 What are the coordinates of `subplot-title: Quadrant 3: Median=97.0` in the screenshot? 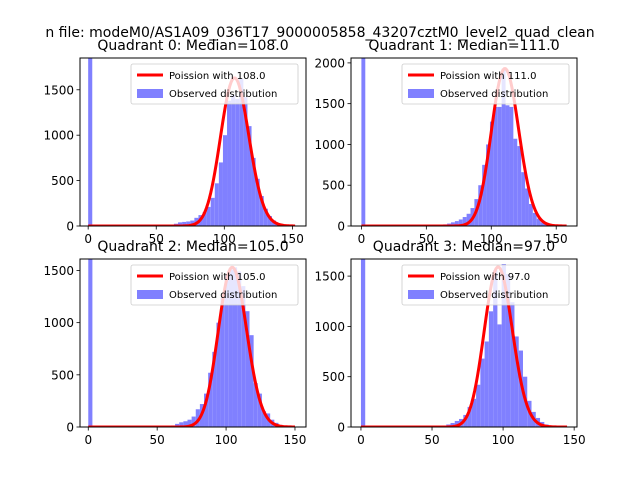 It's located at (464, 247).